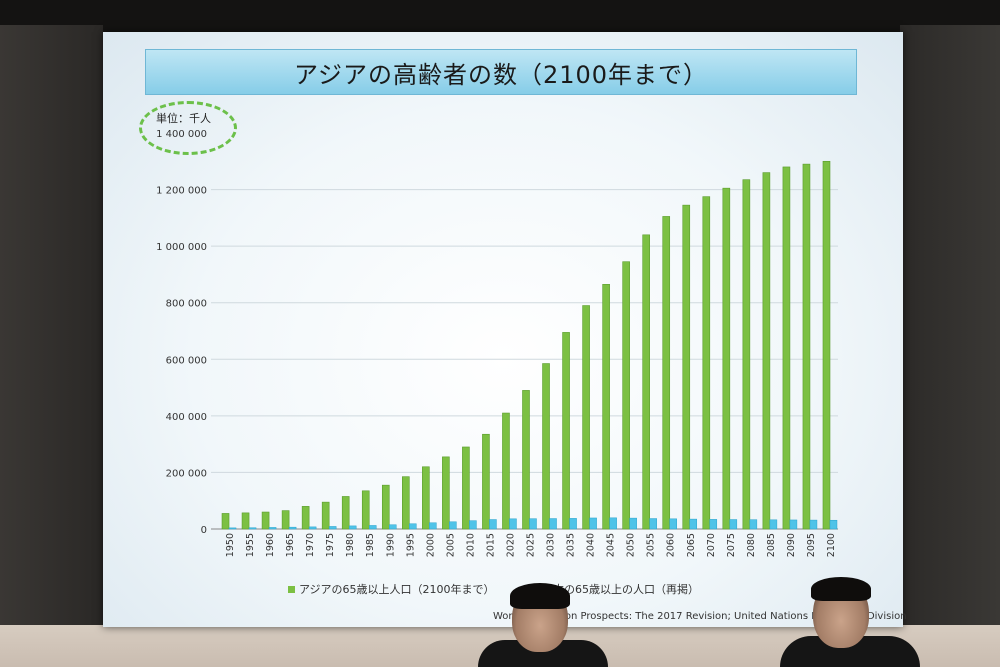 The height and width of the screenshot is (667, 1000). I want to click on x-tick-label: 2090, so click(791, 545).